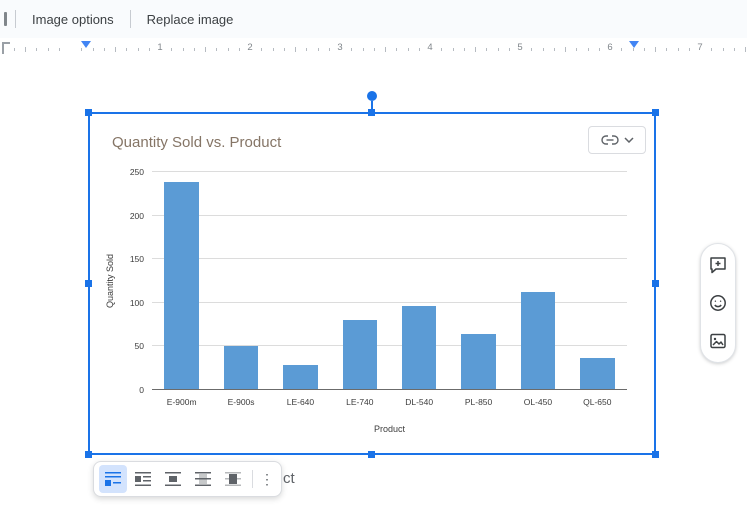 This screenshot has width=747, height=505. I want to click on wrap-inline-icon, so click(113, 479).